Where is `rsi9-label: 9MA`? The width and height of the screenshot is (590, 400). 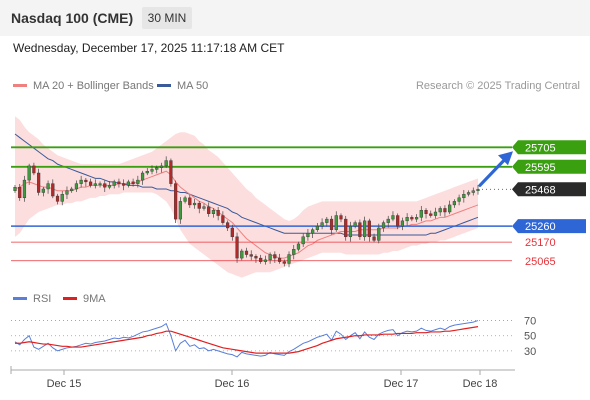
rsi9-label: 9MA is located at coordinates (94, 299).